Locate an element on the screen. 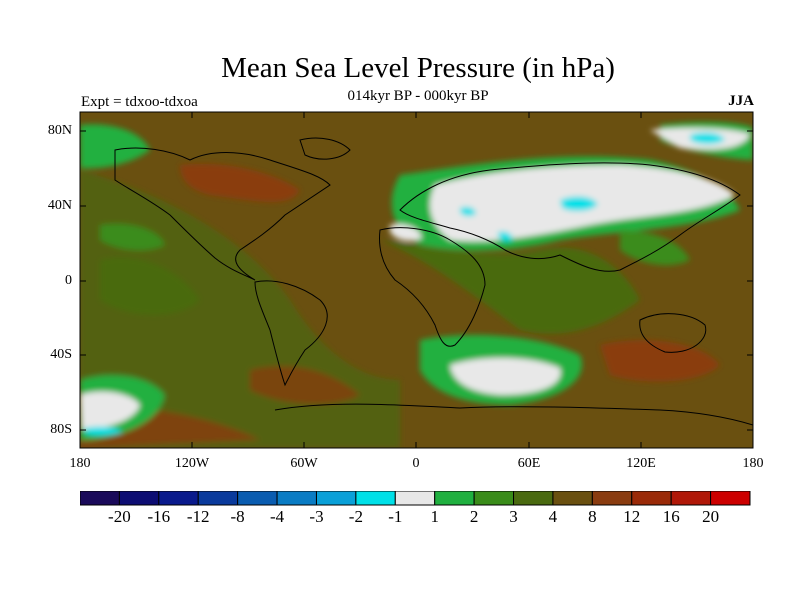 The width and height of the screenshot is (800, 600). lon-label-180w: 180 is located at coordinates (80, 463).